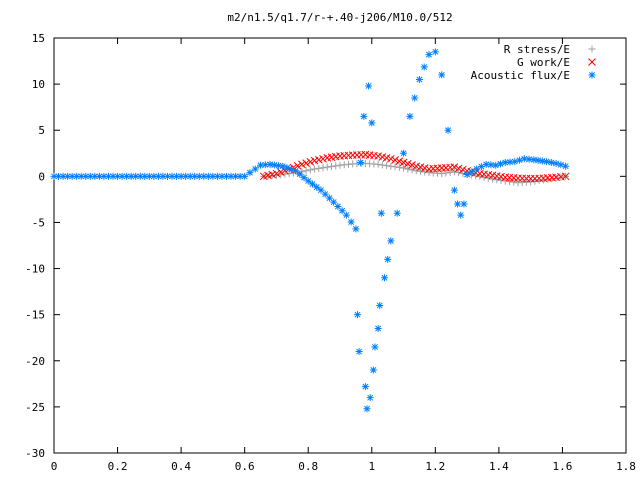 The width and height of the screenshot is (640, 480). I want to click on legend-label: Acoustic flux/E, so click(520, 75).